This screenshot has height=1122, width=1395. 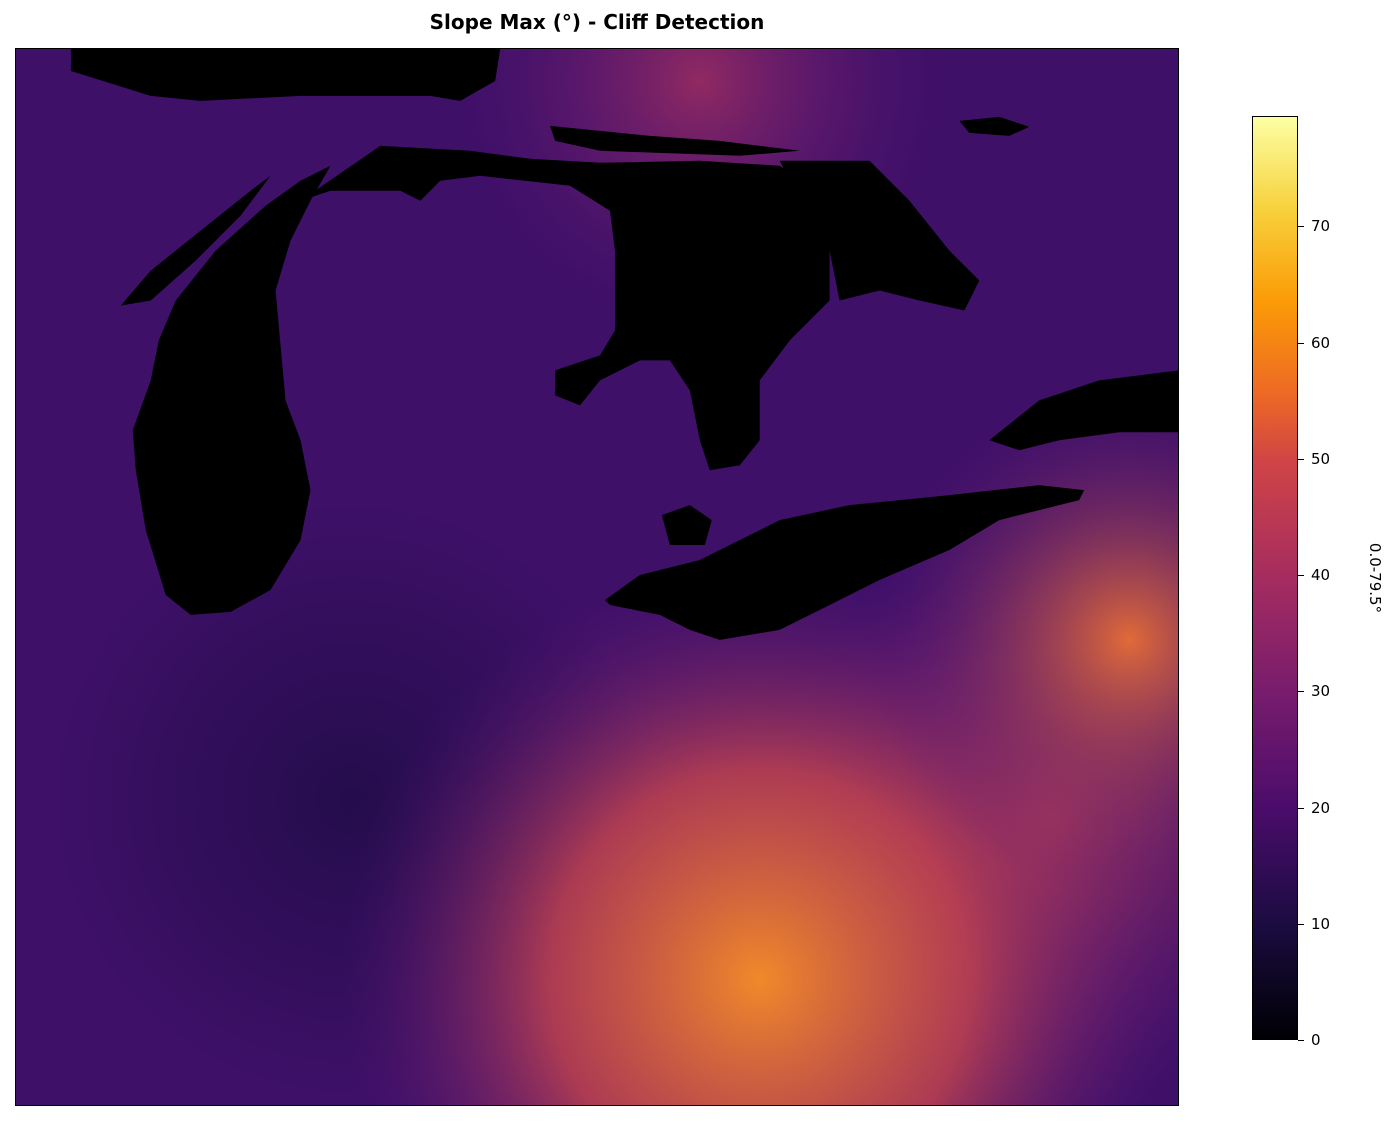 I want to click on colorbar-tick-label: 60, so click(x=1321, y=342).